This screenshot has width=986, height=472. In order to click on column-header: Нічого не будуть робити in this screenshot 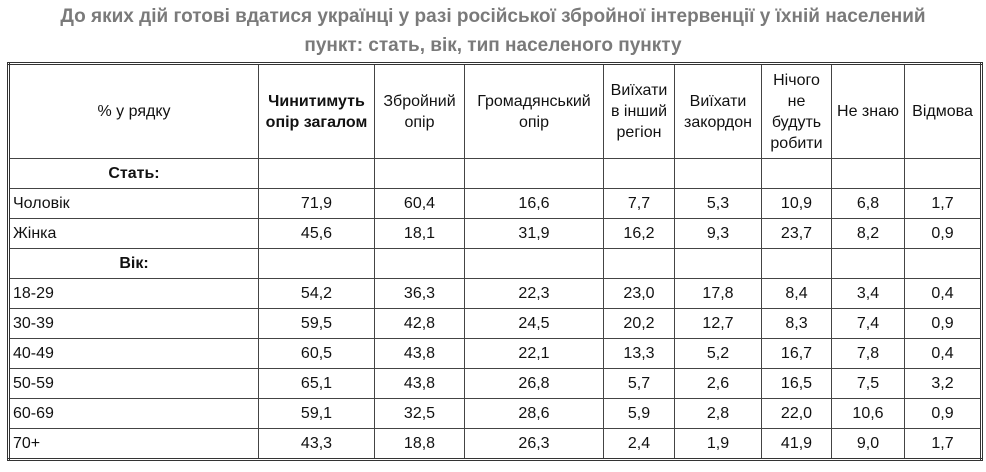, I will do `click(796, 111)`.